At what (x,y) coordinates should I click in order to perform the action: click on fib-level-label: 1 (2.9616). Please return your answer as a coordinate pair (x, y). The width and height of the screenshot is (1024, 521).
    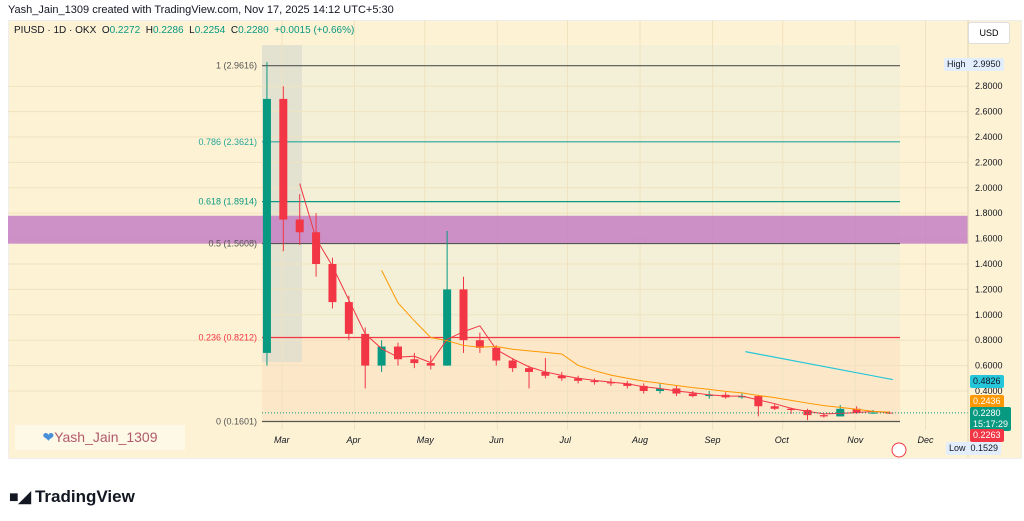
    Looking at the image, I should click on (236, 66).